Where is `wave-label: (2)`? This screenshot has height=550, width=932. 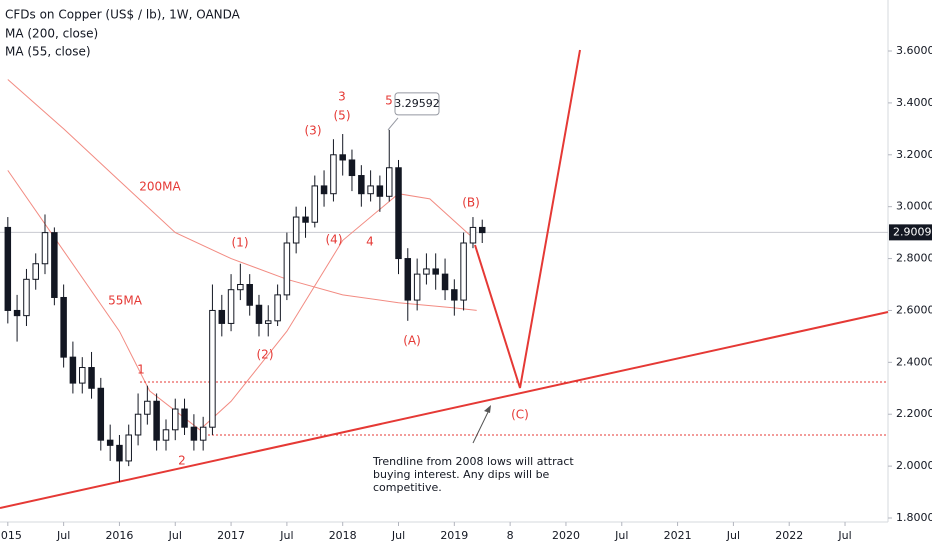
wave-label: (2) is located at coordinates (265, 355).